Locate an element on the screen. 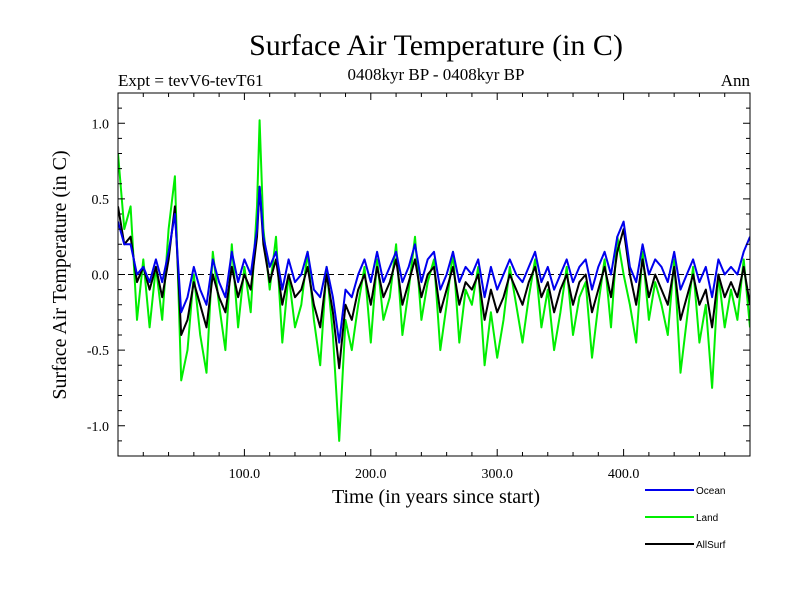 The width and height of the screenshot is (800, 600). legend-label-land: Land is located at coordinates (707, 518).